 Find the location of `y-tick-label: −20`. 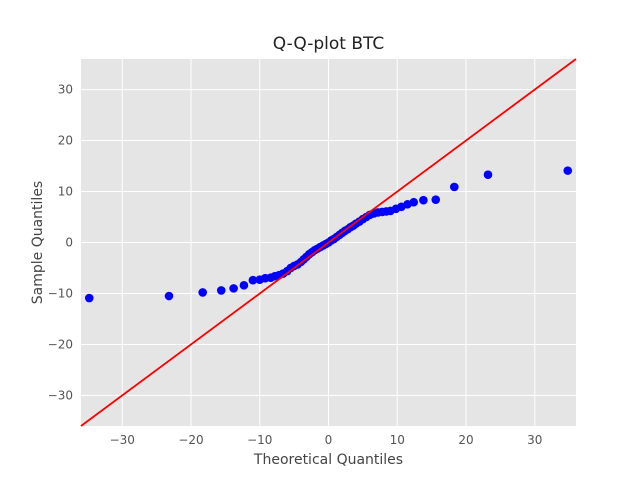

y-tick-label: −20 is located at coordinates (60, 344).